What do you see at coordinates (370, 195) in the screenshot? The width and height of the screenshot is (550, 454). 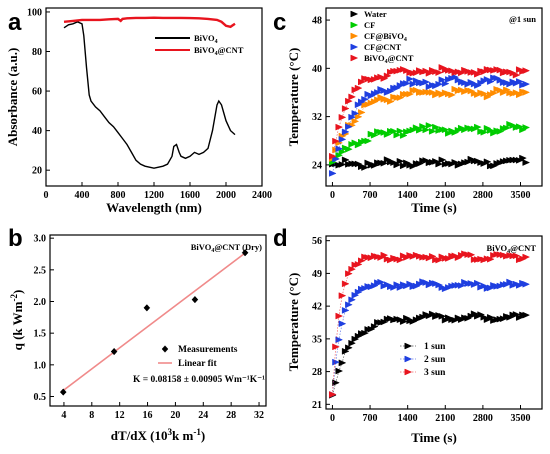 I see `x-tick-label: 700` at bounding box center [370, 195].